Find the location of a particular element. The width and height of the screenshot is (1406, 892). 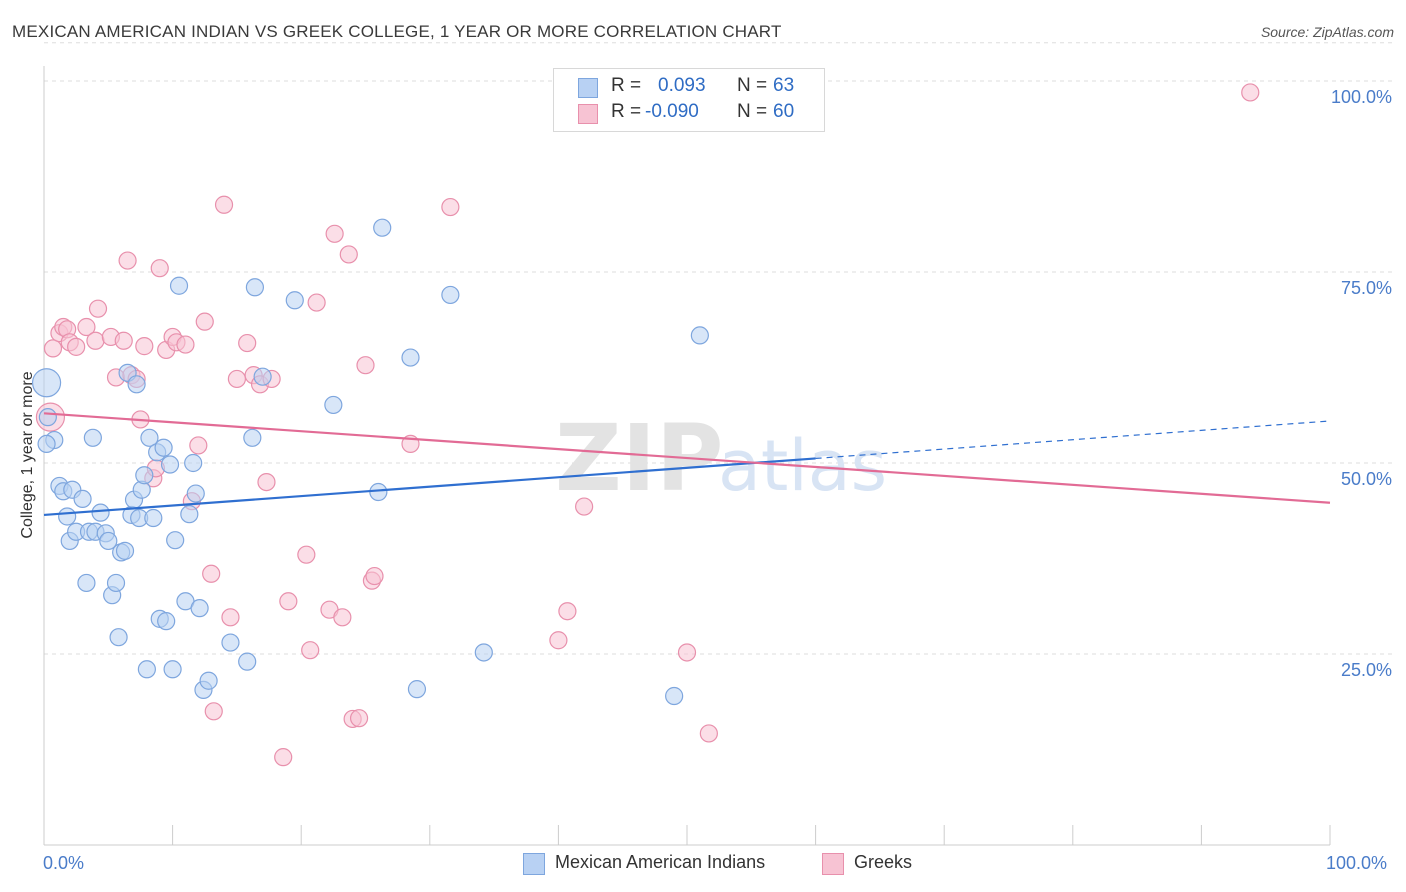

y-tick-label-75: 75.0% is located at coordinates (1366, 288).